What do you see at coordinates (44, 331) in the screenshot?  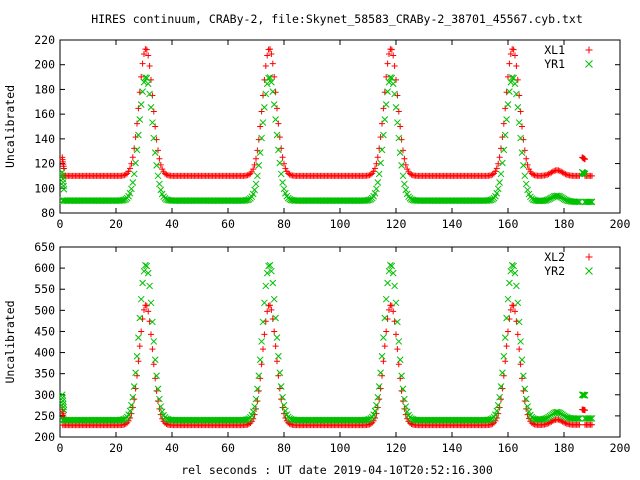 I see `y-tick-label: 450` at bounding box center [44, 331].